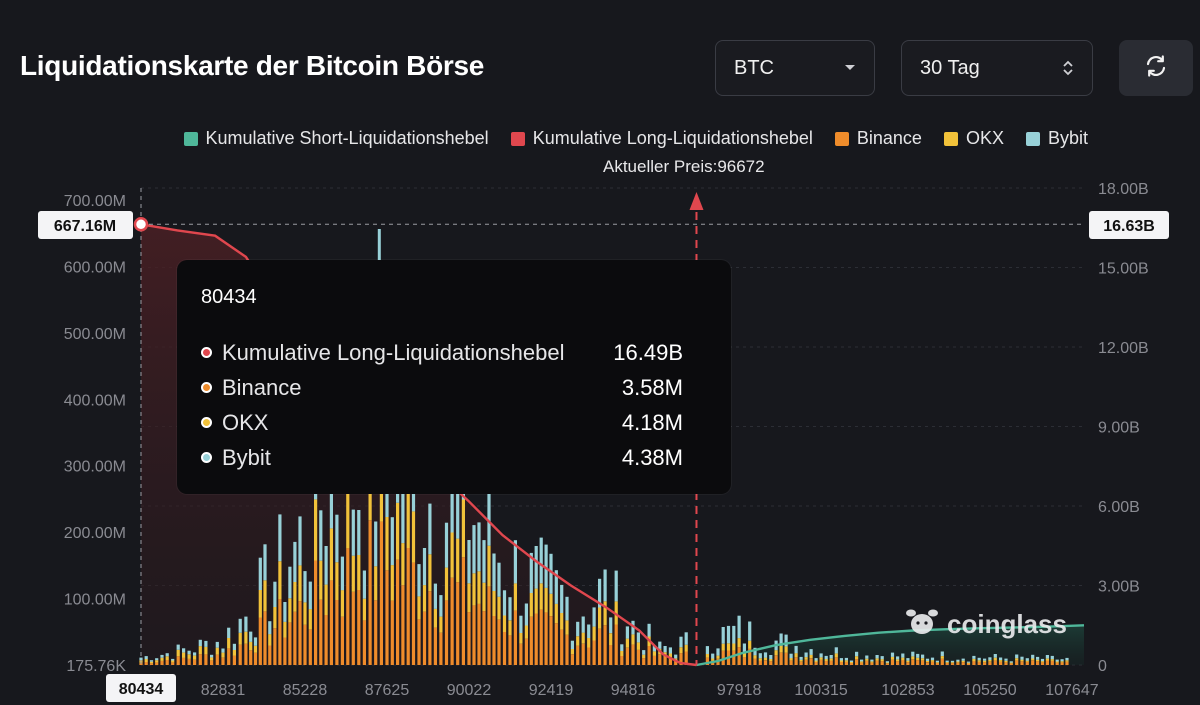 The height and width of the screenshot is (705, 1200). Describe the element at coordinates (1067, 138) in the screenshot. I see `legend-label-bybit: Bybit` at that location.